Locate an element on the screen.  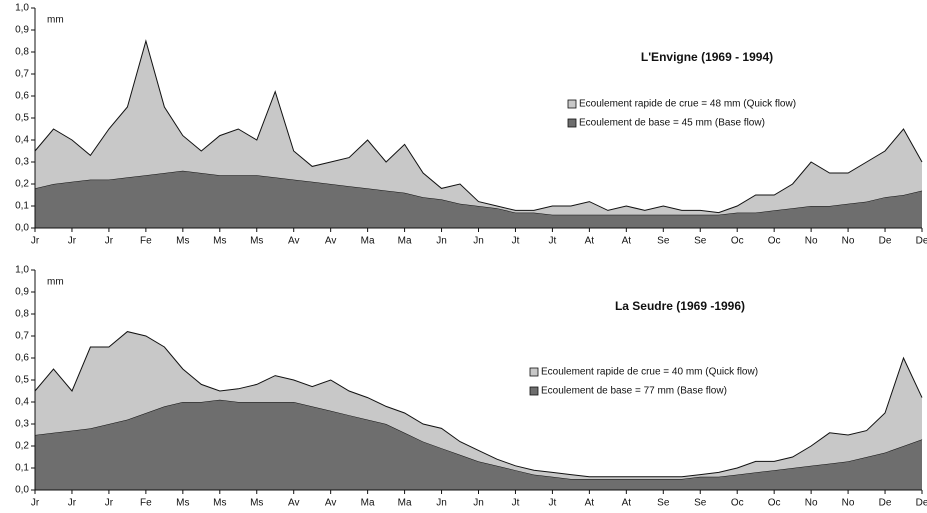
legend-label: Ecoulement de base = 45 mm (Base flow) is located at coordinates (672, 123).